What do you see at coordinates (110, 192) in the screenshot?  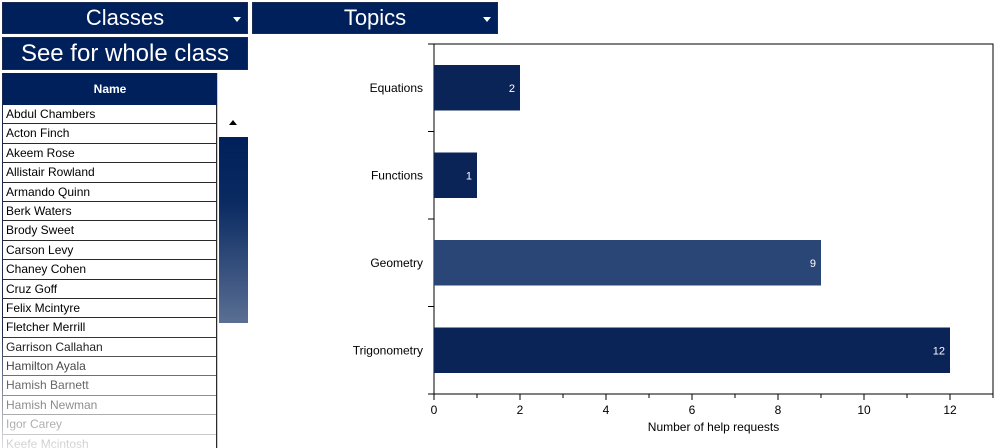 I see `table-row: Armando Quinn` at bounding box center [110, 192].